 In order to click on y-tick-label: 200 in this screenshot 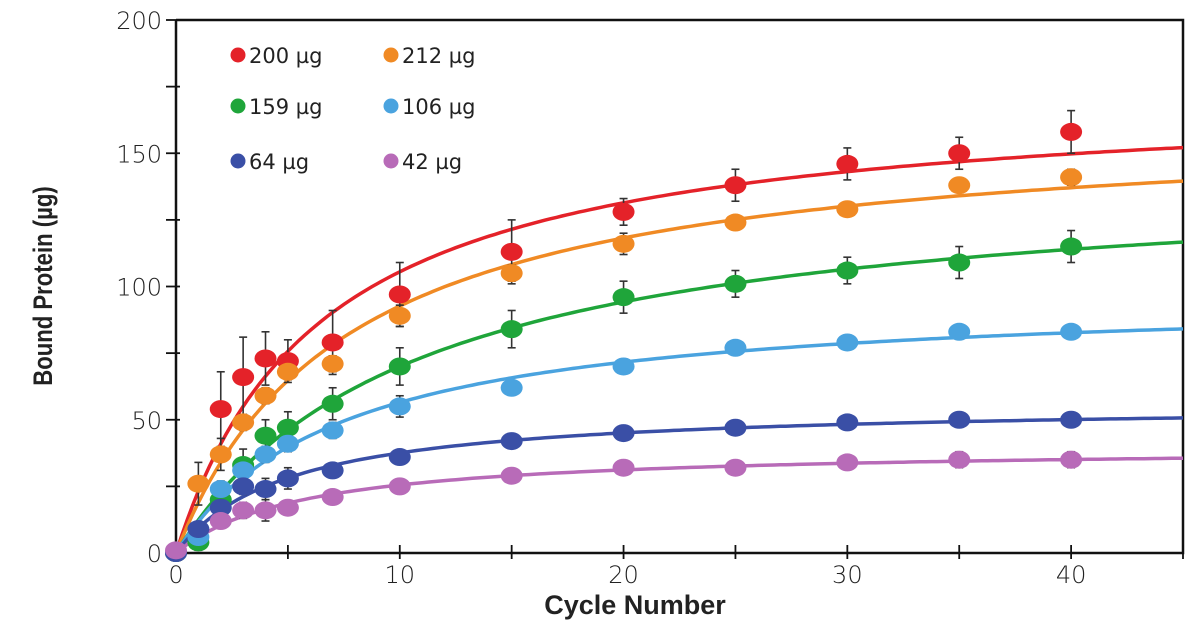, I will do `click(139, 21)`.